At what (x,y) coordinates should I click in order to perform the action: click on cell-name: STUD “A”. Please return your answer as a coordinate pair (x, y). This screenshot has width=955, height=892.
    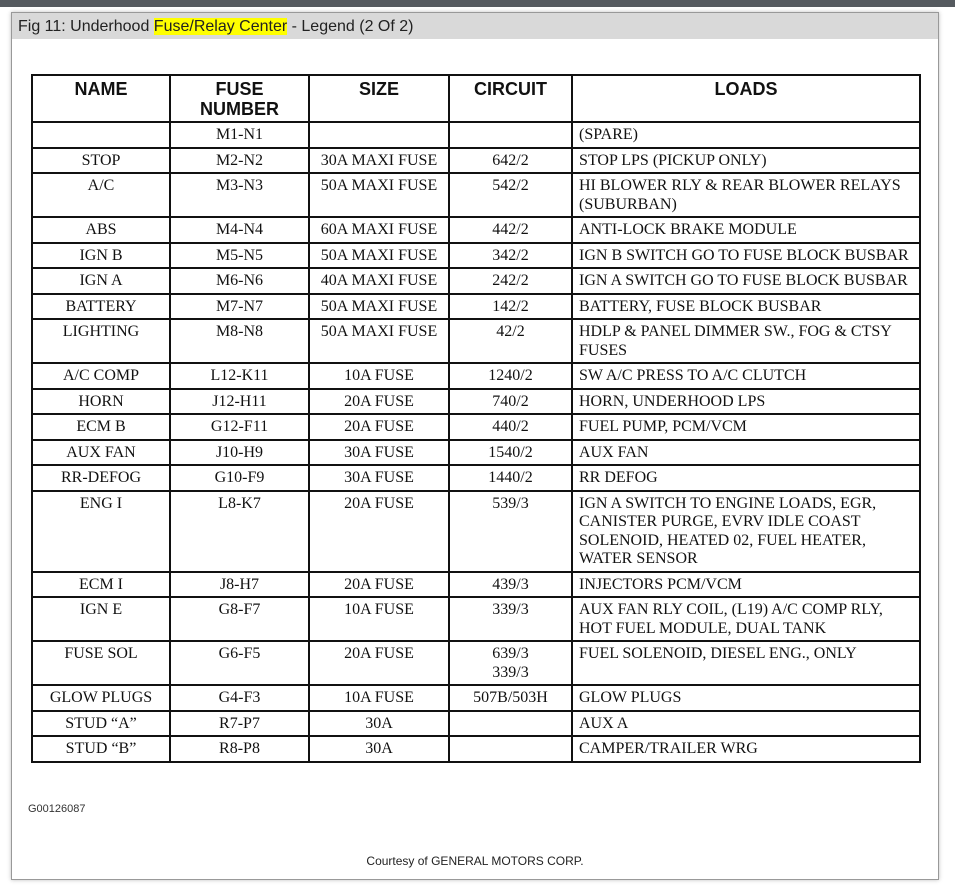
    Looking at the image, I should click on (101, 723).